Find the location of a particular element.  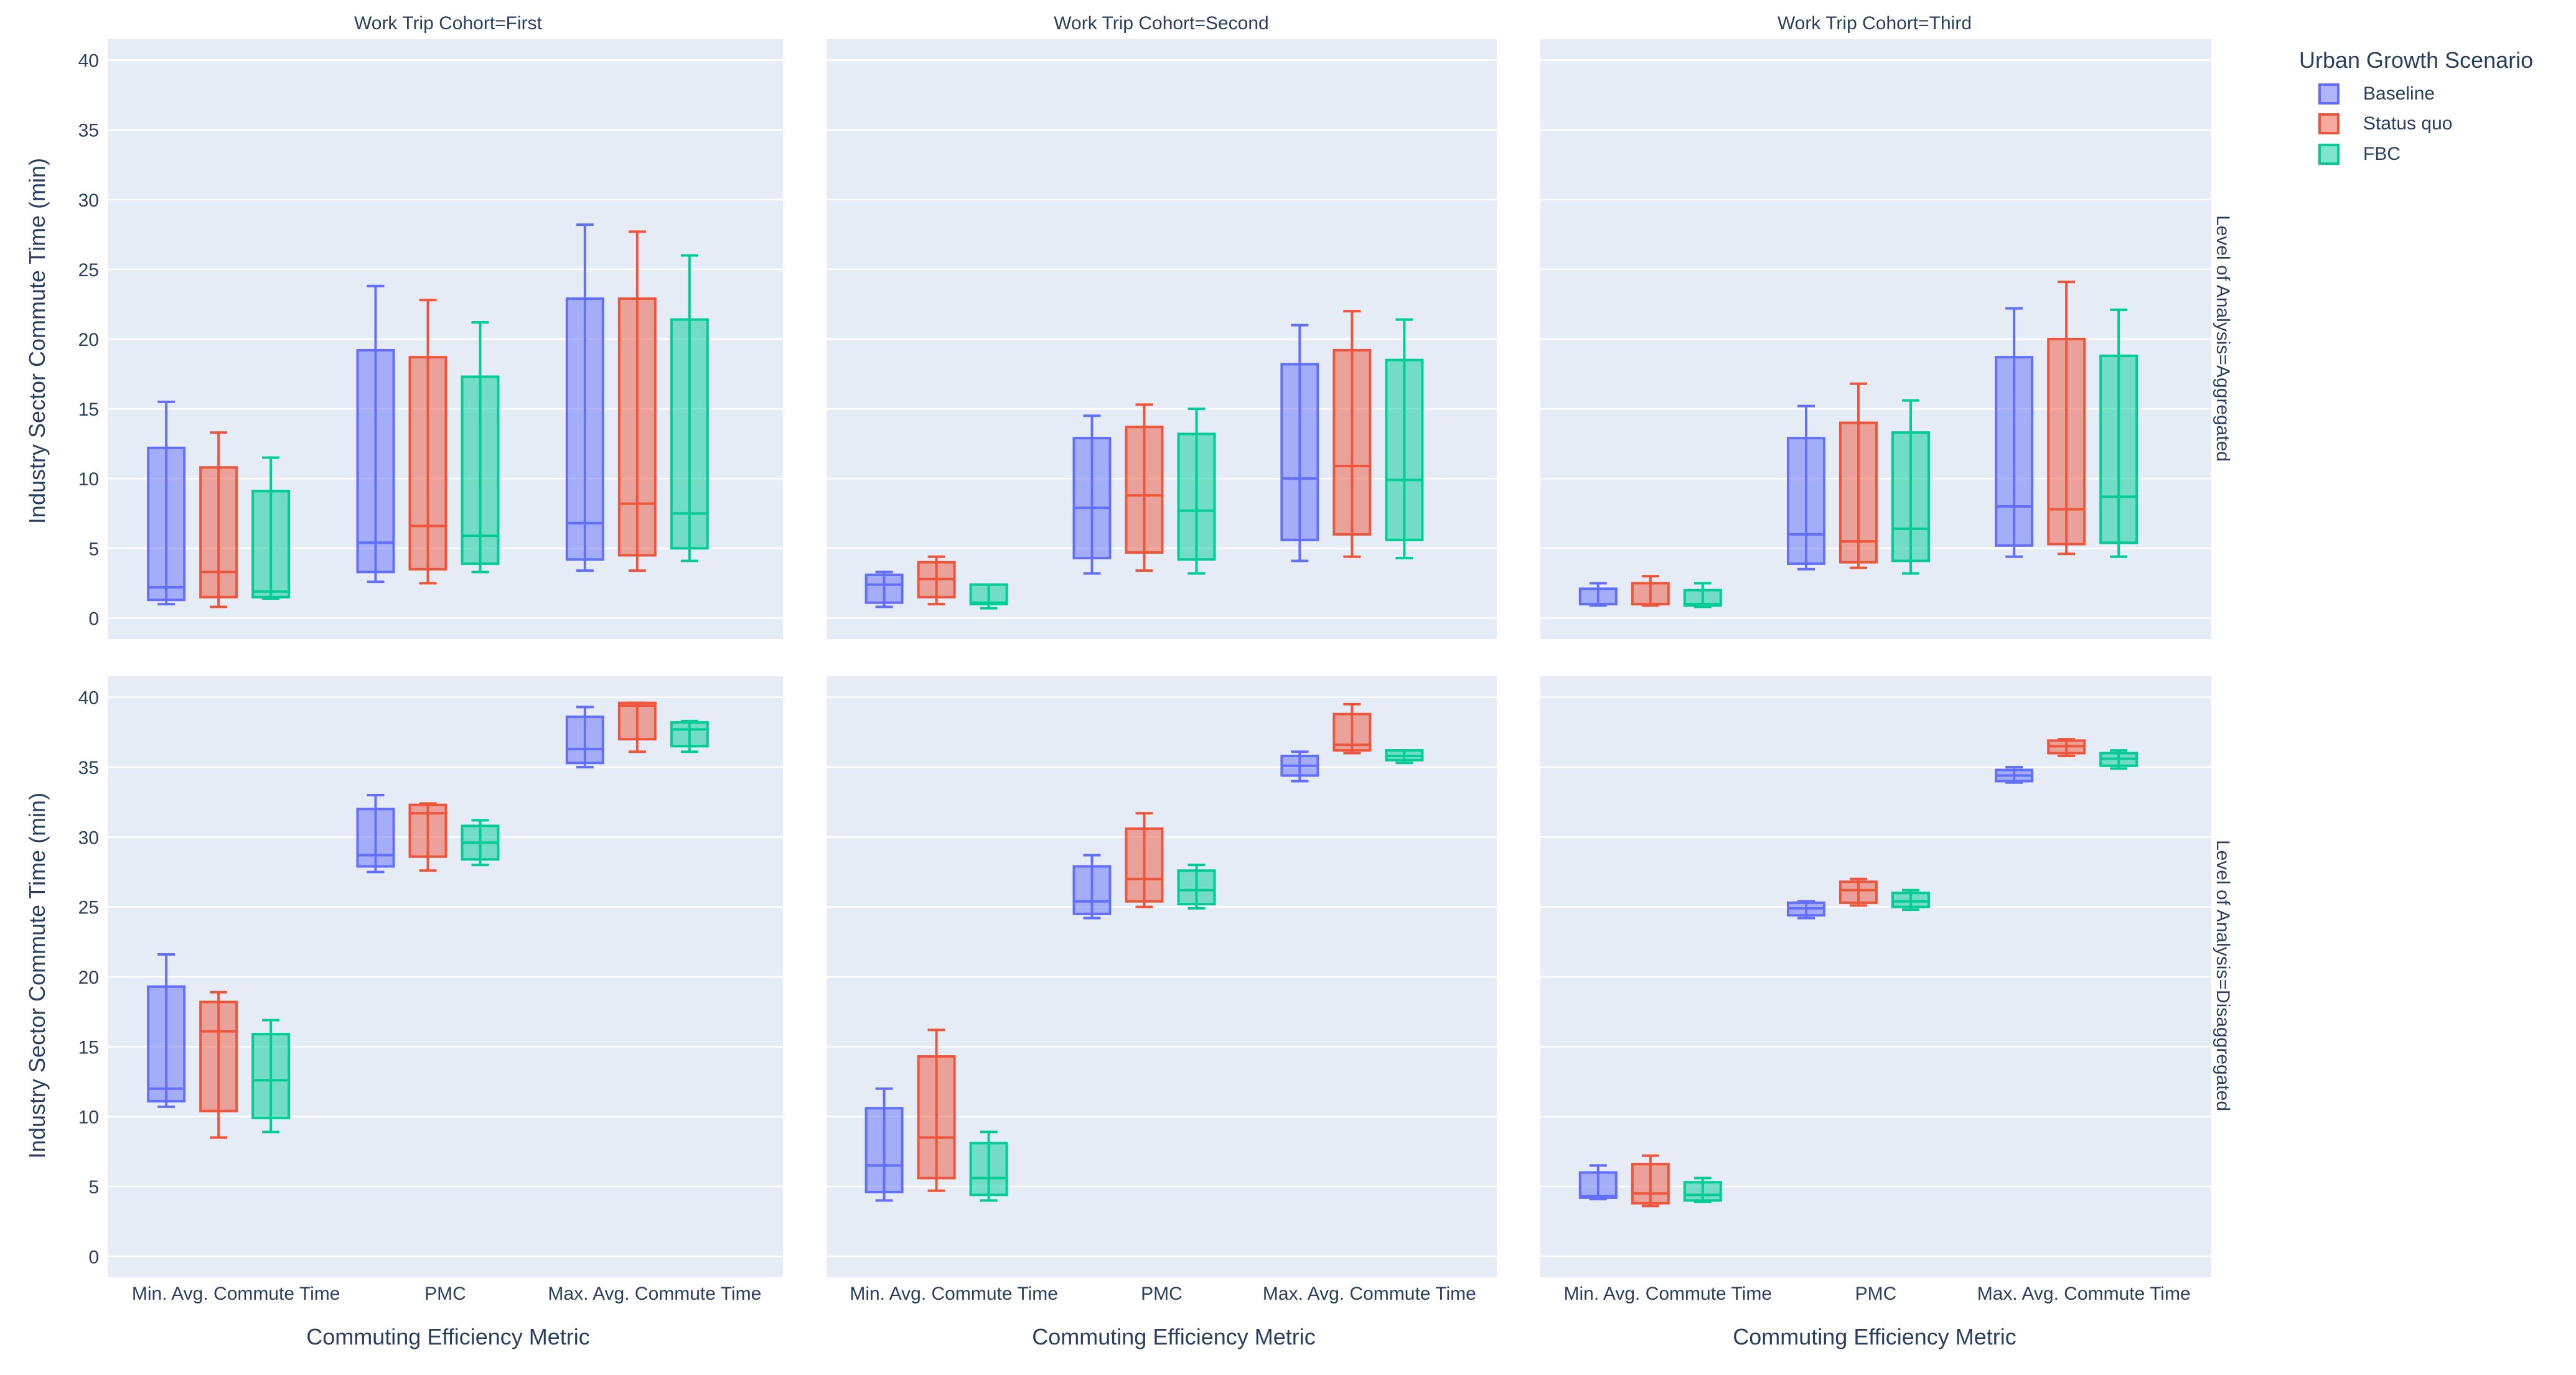

y-tick-label: 40 is located at coordinates (88, 61).